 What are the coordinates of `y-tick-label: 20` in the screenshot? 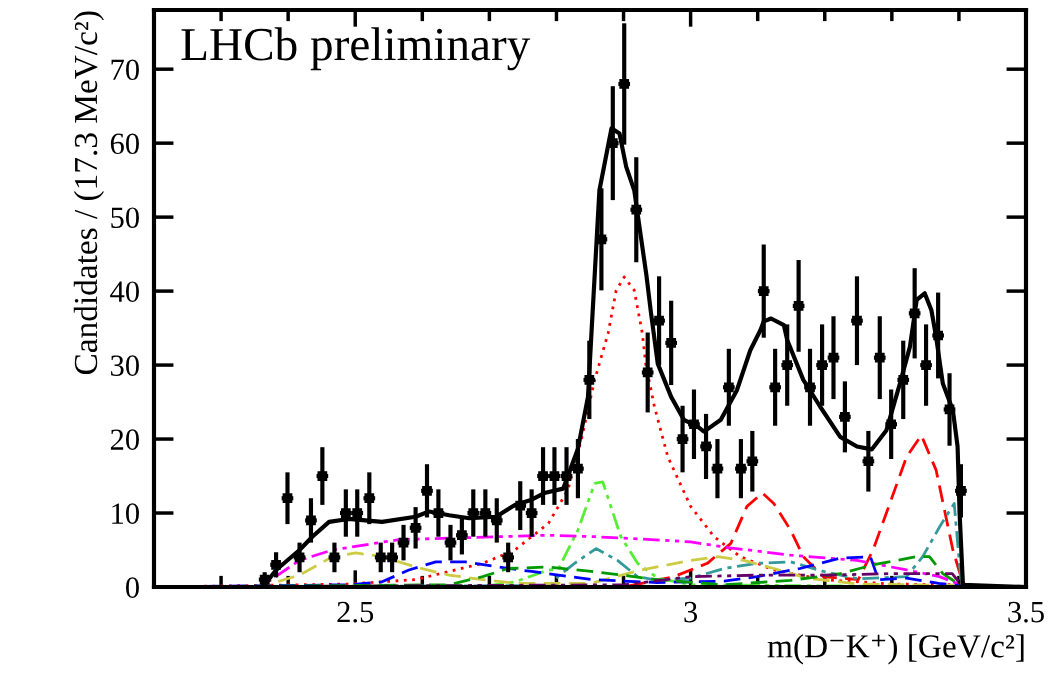 It's located at (124, 439).